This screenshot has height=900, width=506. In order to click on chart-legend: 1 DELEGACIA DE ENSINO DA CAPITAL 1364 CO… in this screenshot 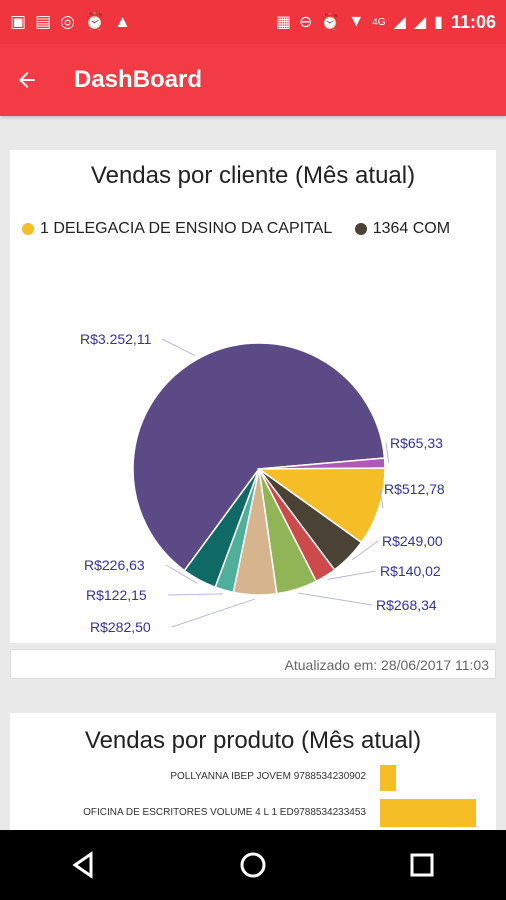, I will do `click(260, 233)`.